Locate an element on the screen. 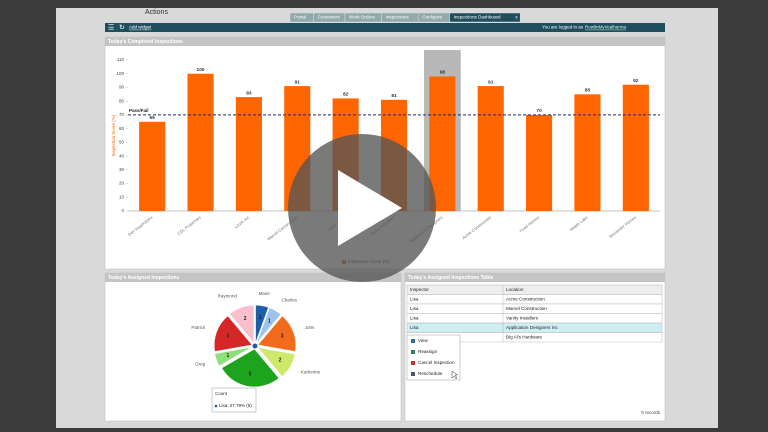 This screenshot has width=768, height=432. nav-tab-label: Configure is located at coordinates (432, 17).